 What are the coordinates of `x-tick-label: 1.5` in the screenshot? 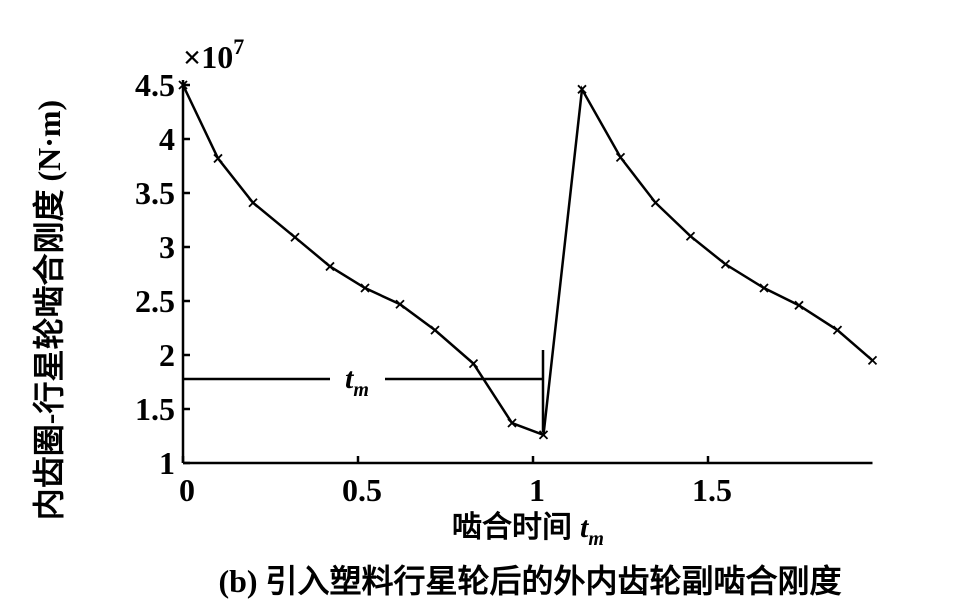 It's located at (712, 490).